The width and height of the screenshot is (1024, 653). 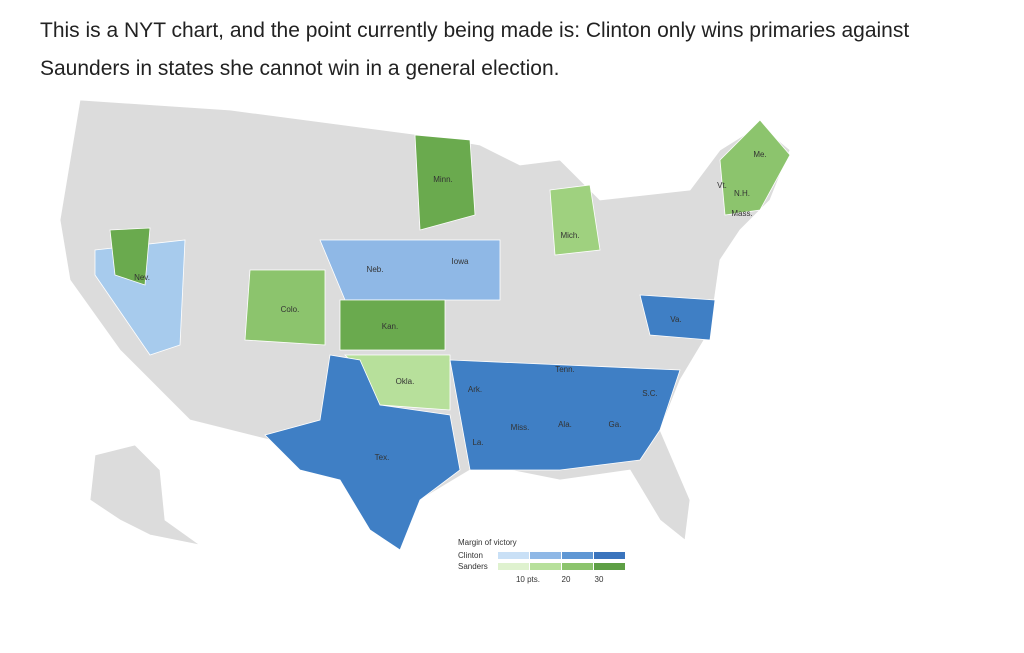 What do you see at coordinates (130, 256) in the screenshot?
I see `nevada-north` at bounding box center [130, 256].